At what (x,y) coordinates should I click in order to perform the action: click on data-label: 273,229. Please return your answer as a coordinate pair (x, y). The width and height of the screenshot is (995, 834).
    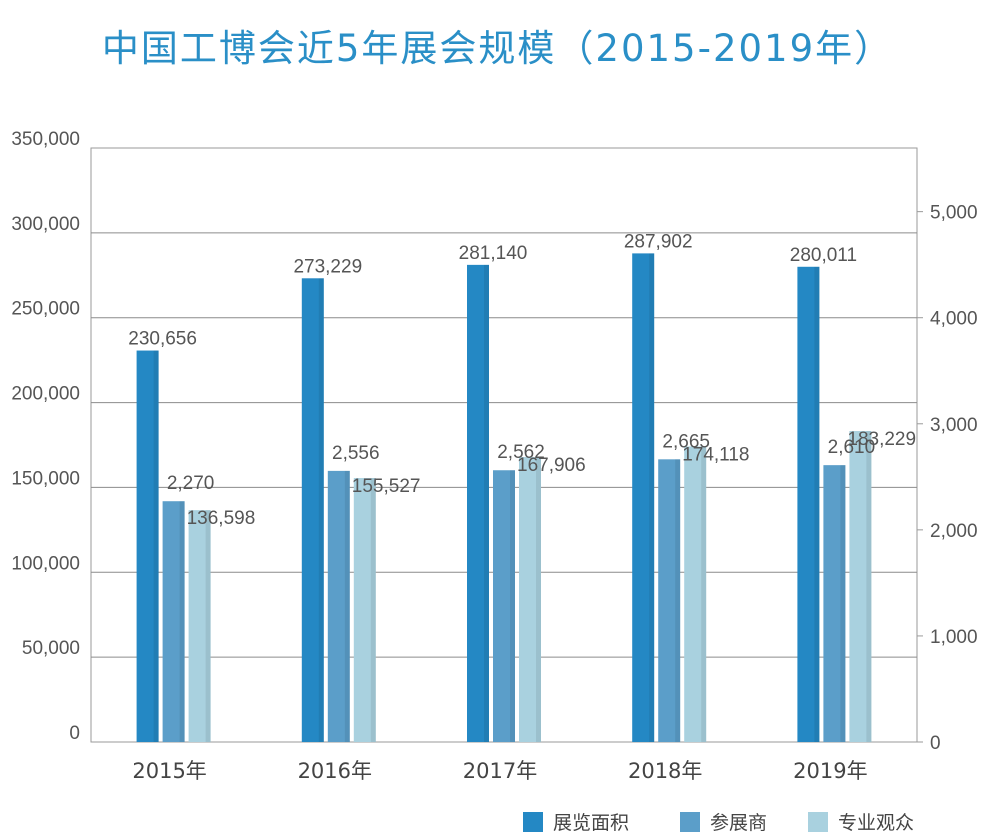
    Looking at the image, I should click on (327, 266).